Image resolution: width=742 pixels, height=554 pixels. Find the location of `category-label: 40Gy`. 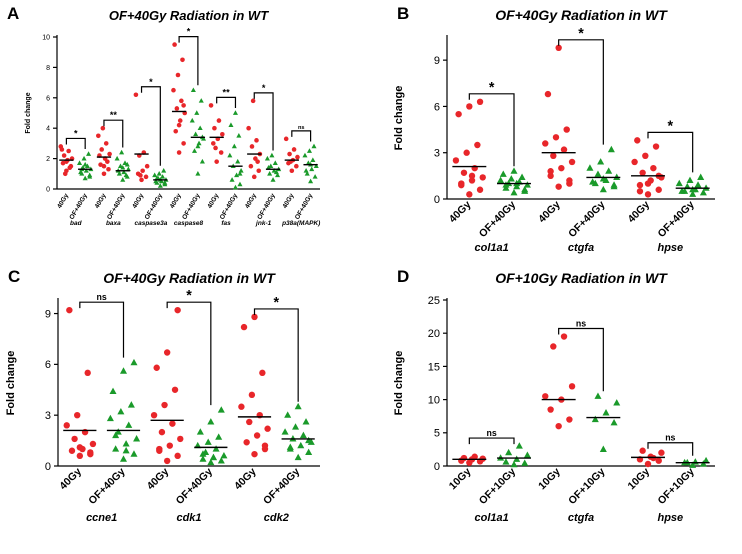

category-label: 40Gy is located at coordinates (245, 479).